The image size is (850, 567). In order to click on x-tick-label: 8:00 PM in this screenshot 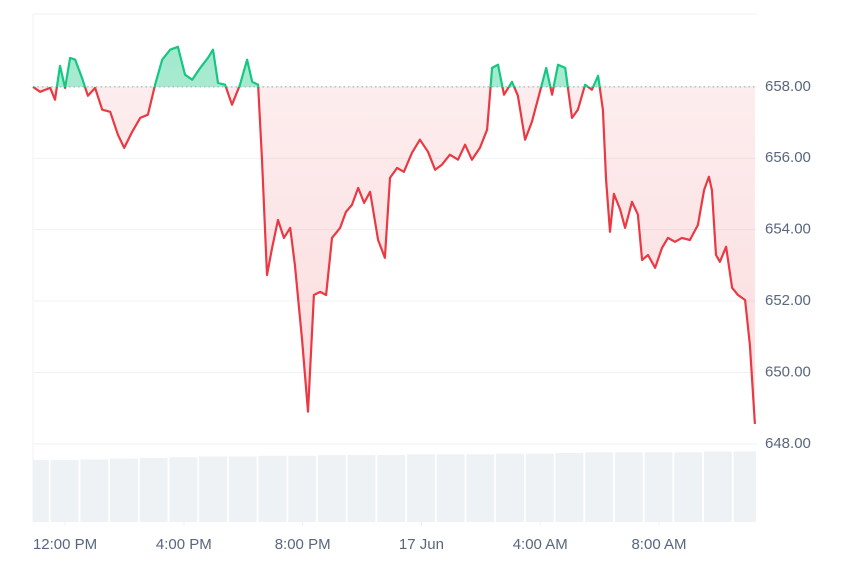, I will do `click(303, 544)`.